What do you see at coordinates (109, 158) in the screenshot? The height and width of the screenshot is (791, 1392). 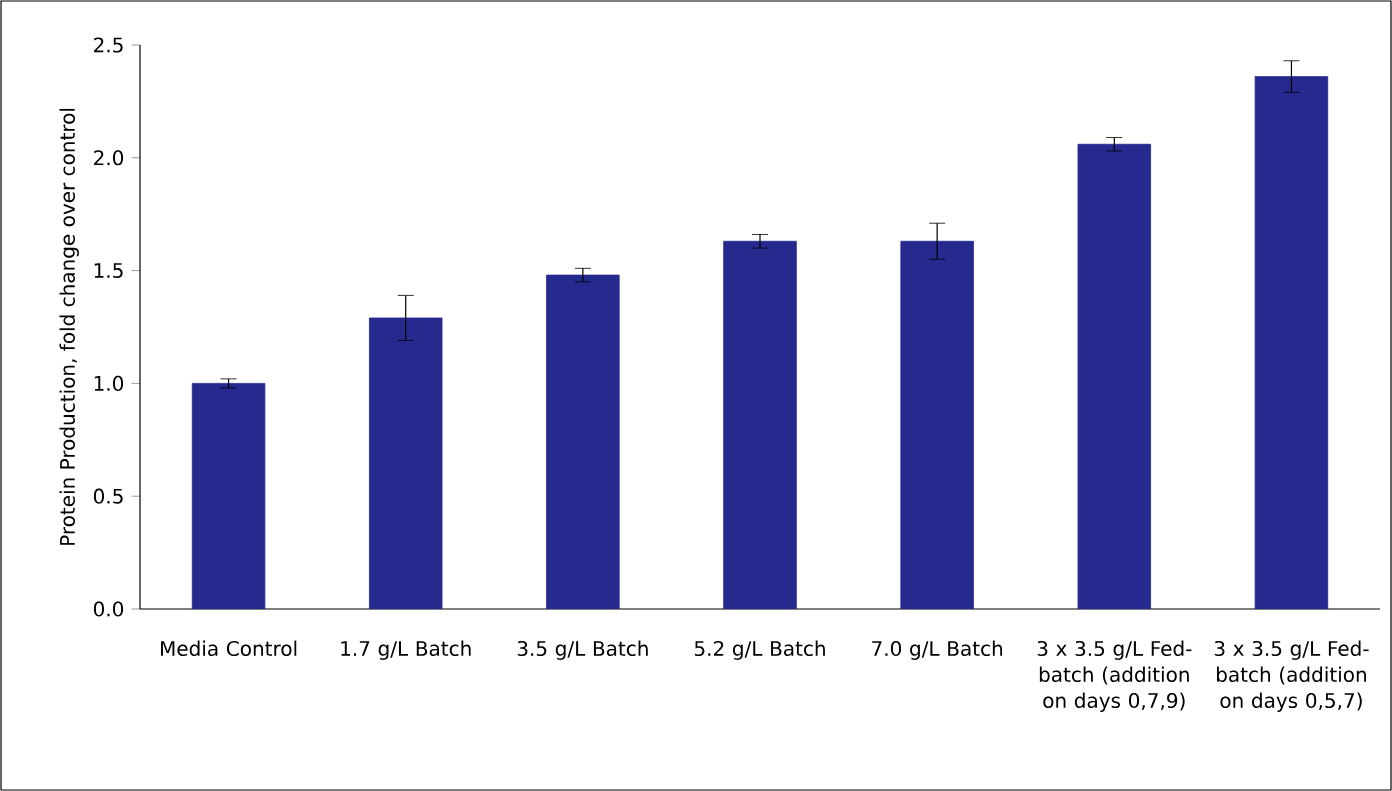 I see `y-tick-label: 2.0` at bounding box center [109, 158].